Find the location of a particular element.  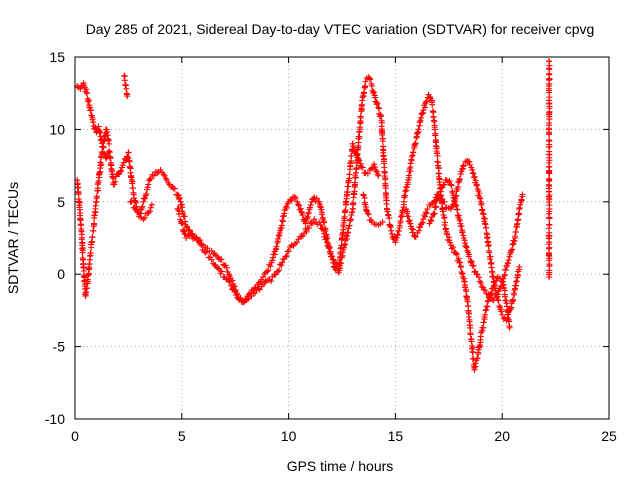

x-tick-label: 10 is located at coordinates (289, 436).